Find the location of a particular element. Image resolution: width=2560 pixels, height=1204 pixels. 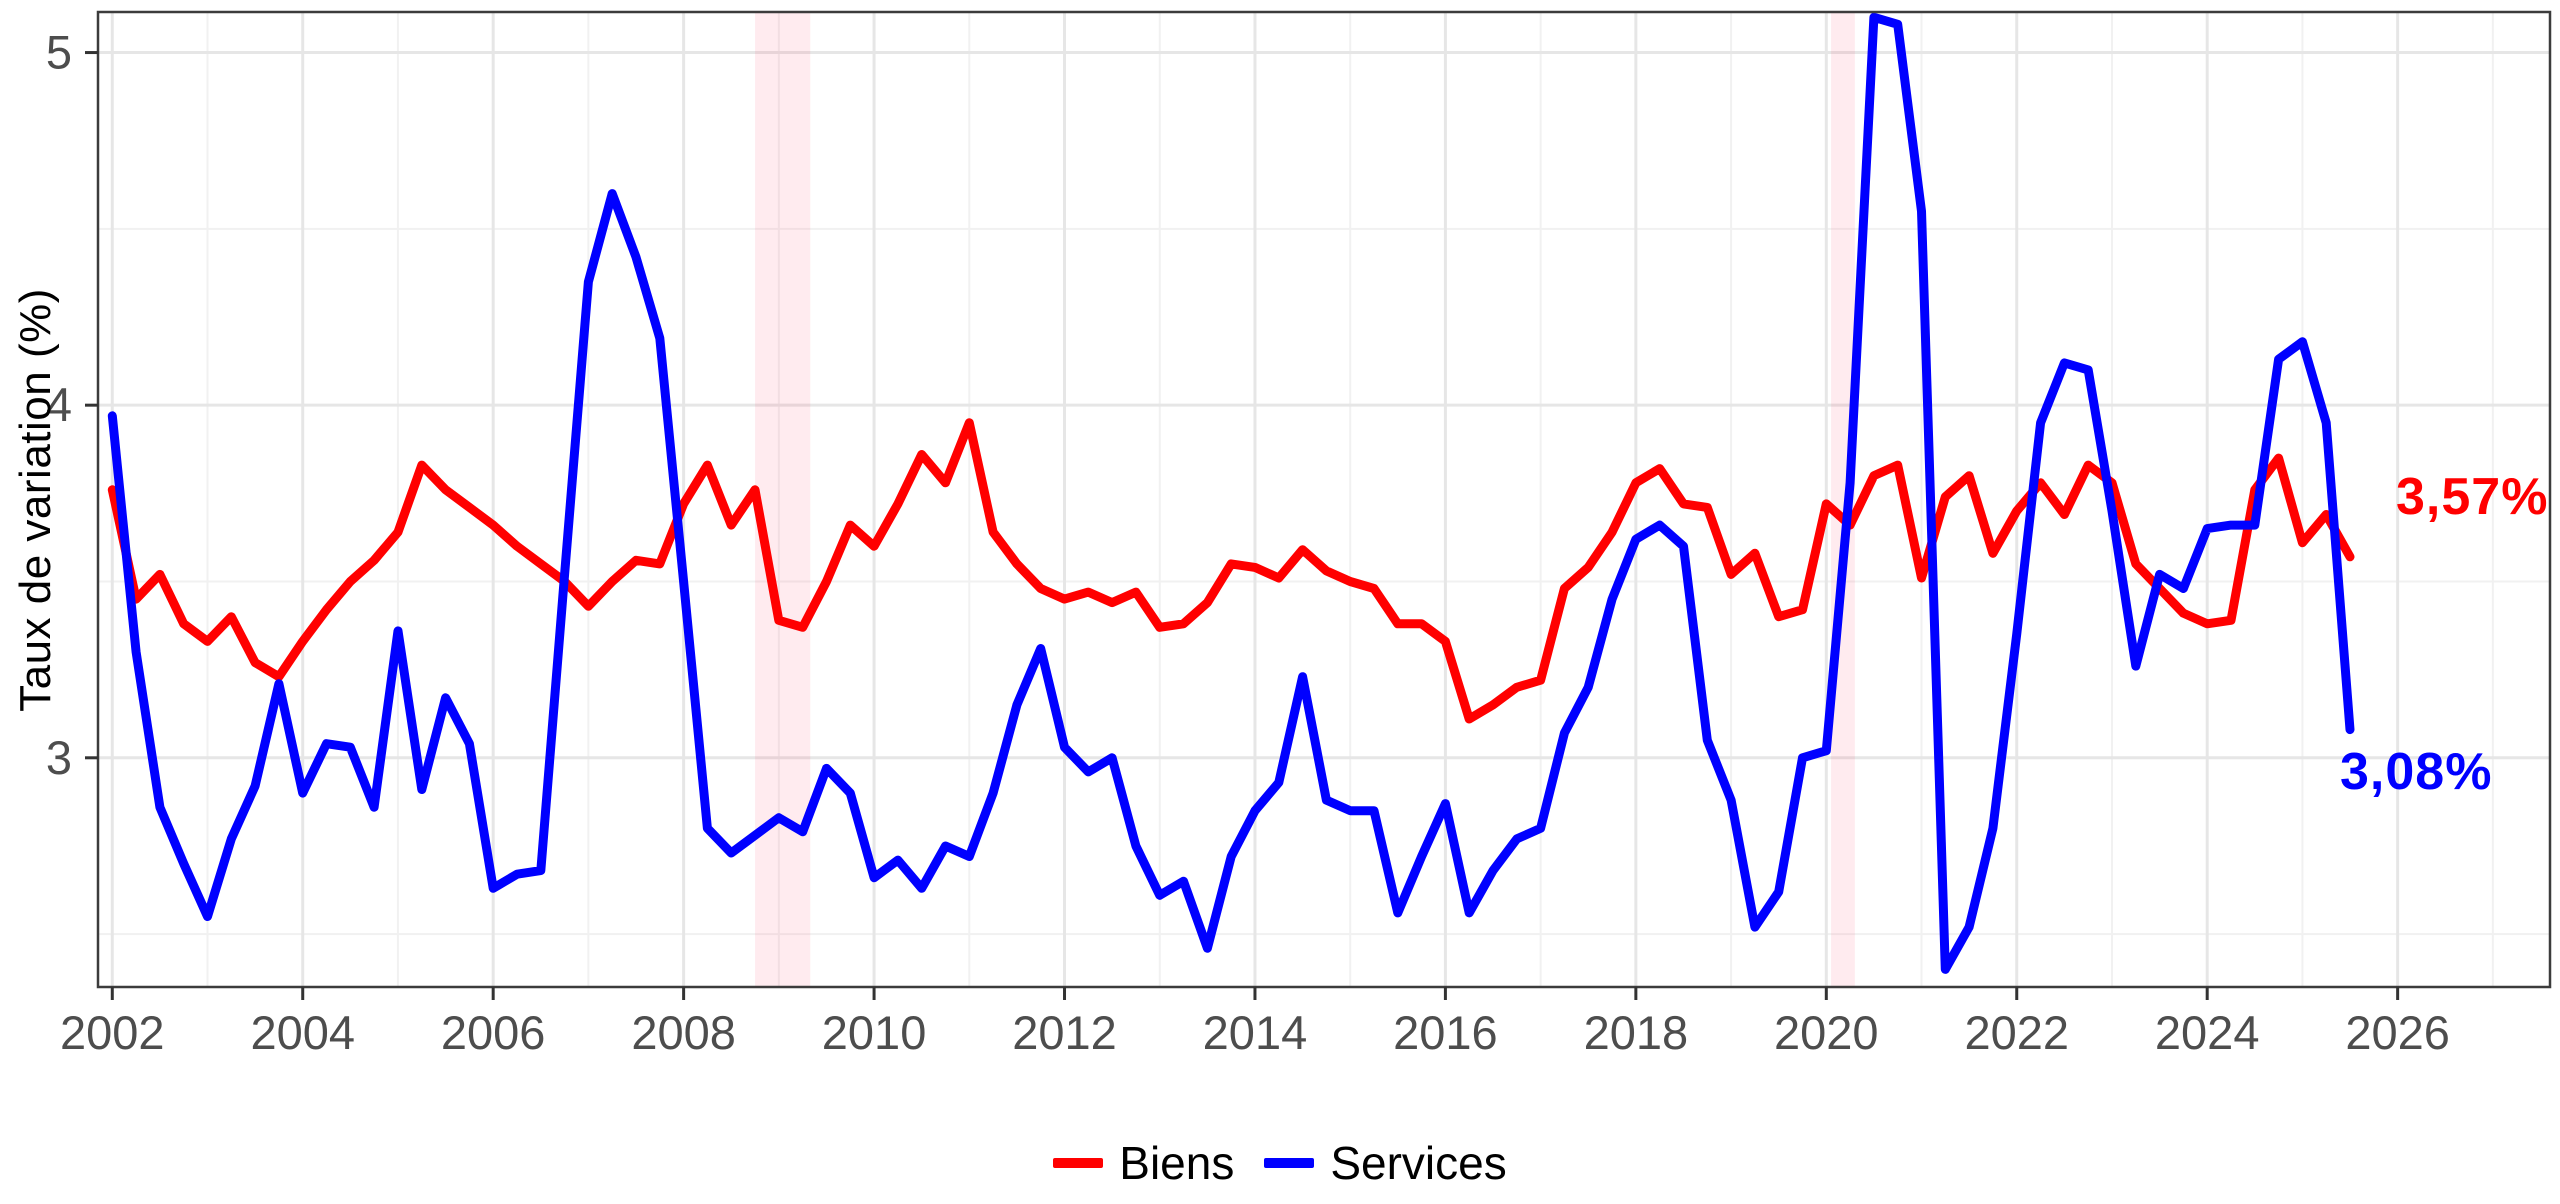

x-tick-label: 2008 is located at coordinates (683, 1032).